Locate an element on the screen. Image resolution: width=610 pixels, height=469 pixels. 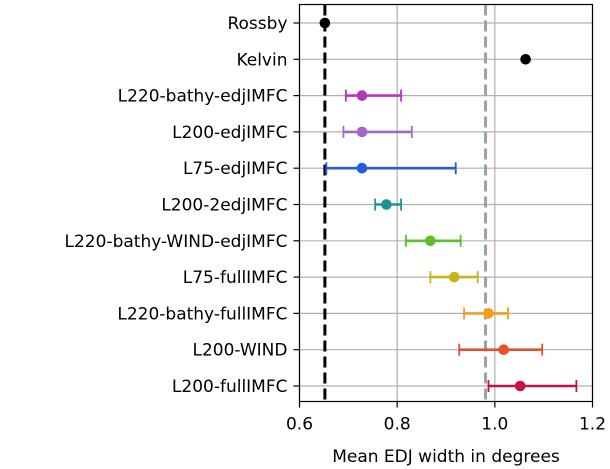
x-tick-label: 1.0 is located at coordinates (494, 425).